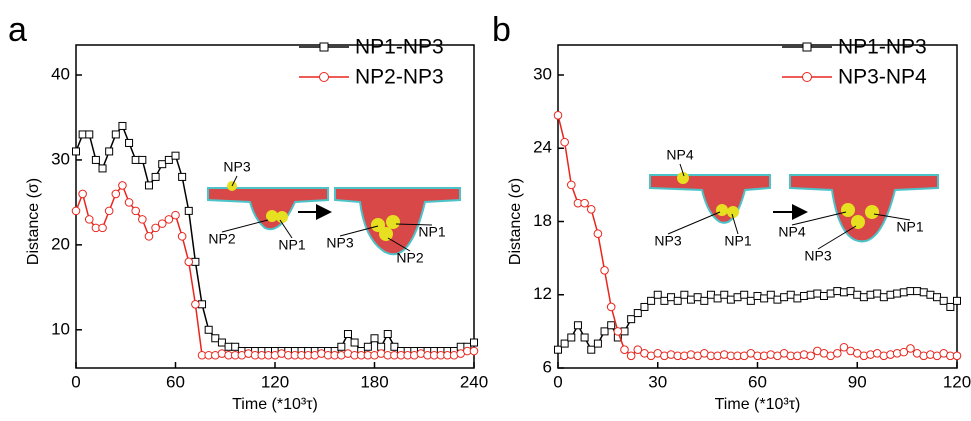  What do you see at coordinates (882, 47) in the screenshot?
I see `legend-label: NP1-NP3` at bounding box center [882, 47].